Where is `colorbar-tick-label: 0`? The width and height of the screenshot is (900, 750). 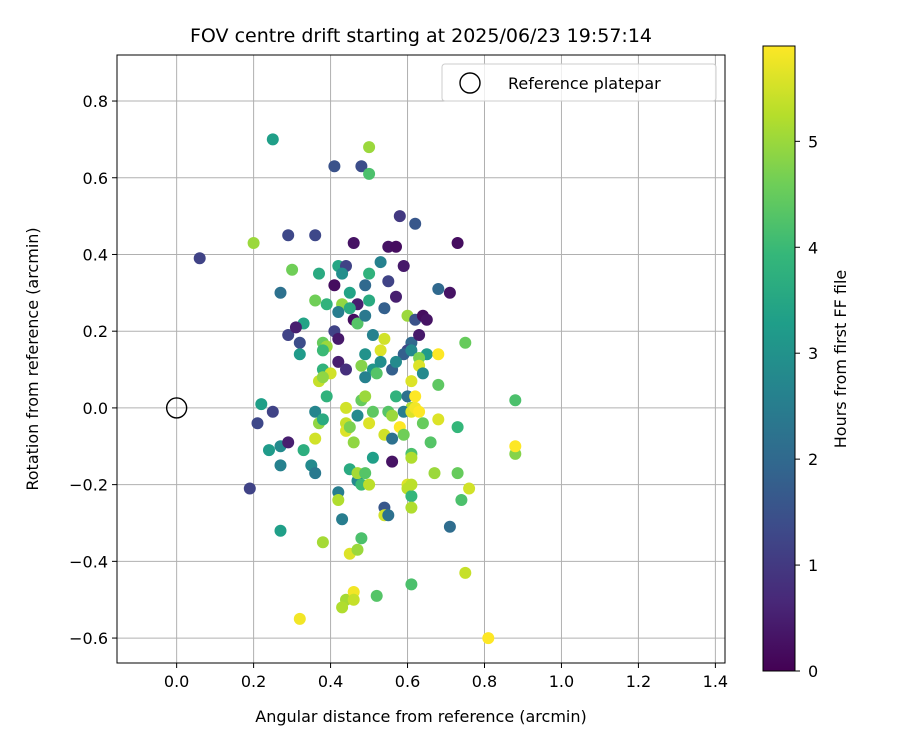 colorbar-tick-label: 0 is located at coordinates (813, 671).